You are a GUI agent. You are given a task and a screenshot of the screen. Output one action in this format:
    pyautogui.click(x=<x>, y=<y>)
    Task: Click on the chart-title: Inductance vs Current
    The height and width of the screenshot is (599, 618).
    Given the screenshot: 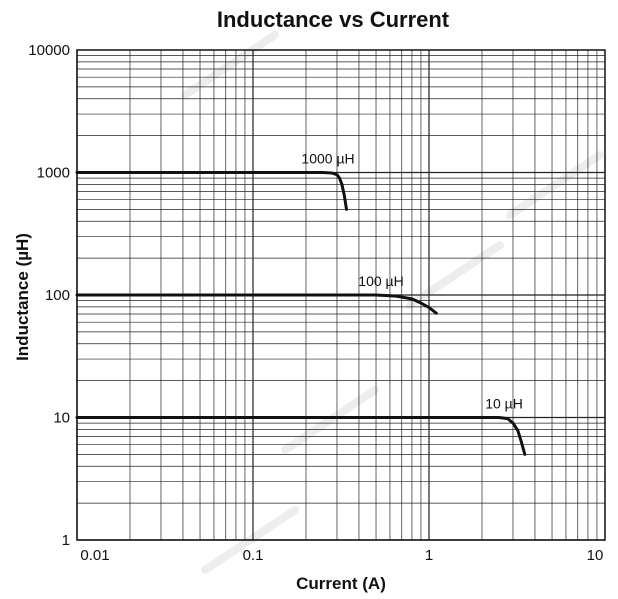 What is the action you would take?
    pyautogui.click(x=333, y=19)
    